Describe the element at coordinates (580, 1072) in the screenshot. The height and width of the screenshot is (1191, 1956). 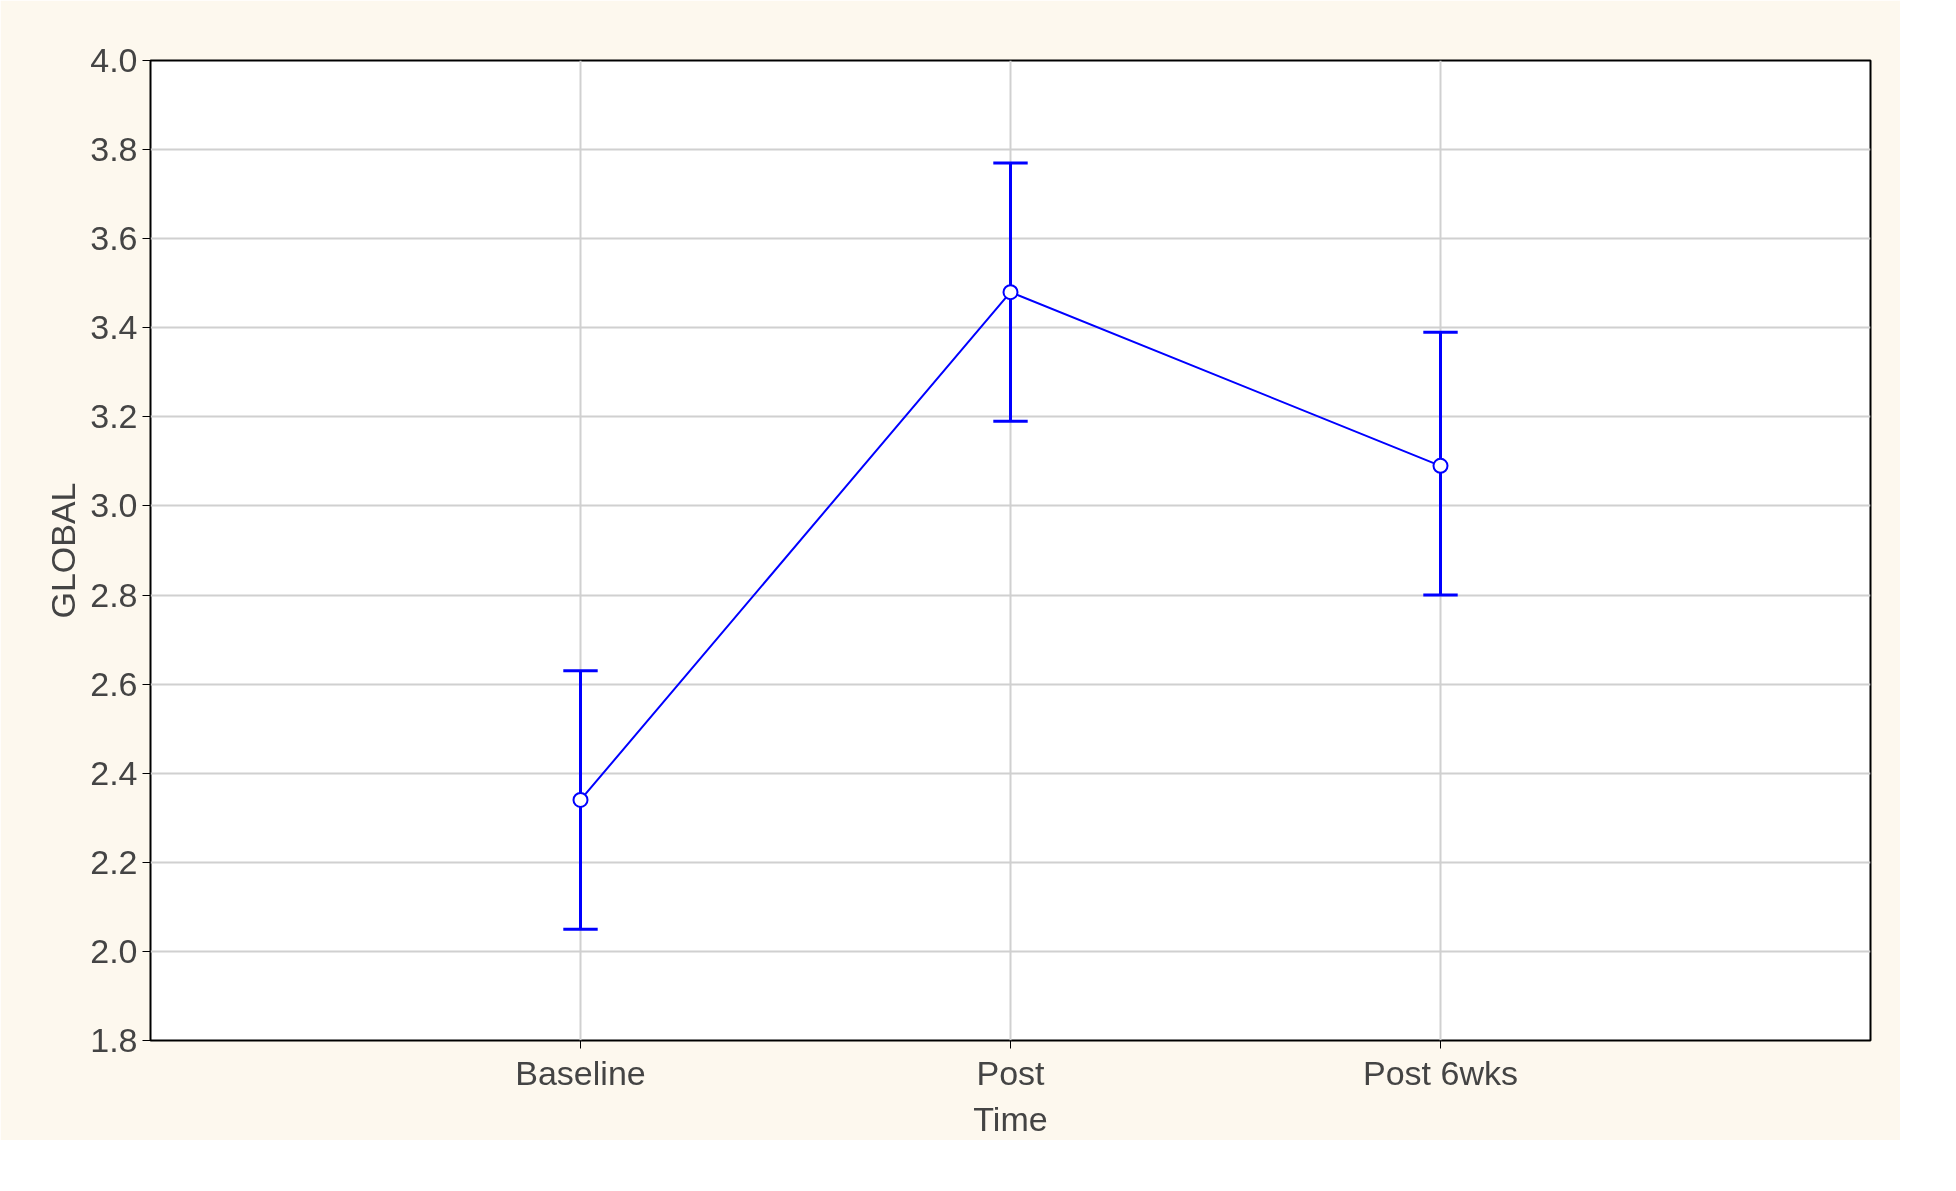
I see `x-tick-label: Baseline` at that location.